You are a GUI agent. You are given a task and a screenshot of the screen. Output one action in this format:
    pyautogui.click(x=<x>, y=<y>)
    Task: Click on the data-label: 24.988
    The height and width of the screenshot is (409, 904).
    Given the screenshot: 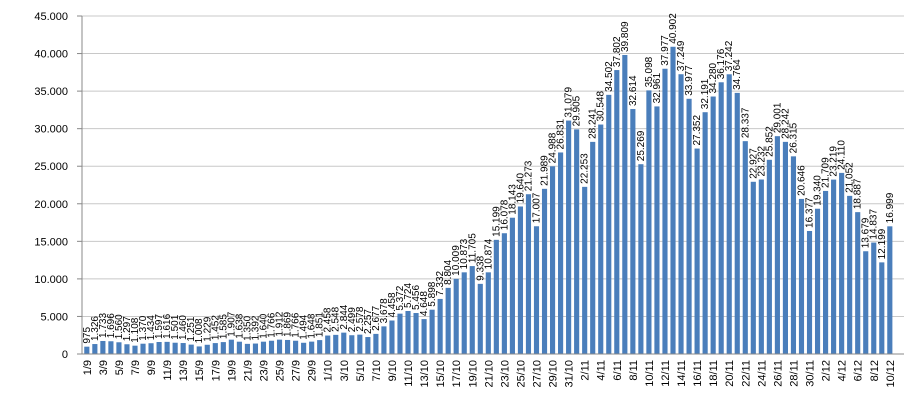 What is the action you would take?
    pyautogui.click(x=553, y=147)
    